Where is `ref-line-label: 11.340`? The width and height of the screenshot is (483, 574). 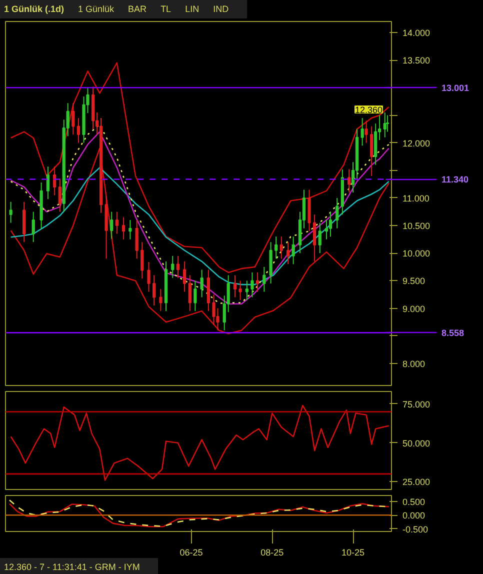
ref-line-label: 11.340 is located at coordinates (455, 179).